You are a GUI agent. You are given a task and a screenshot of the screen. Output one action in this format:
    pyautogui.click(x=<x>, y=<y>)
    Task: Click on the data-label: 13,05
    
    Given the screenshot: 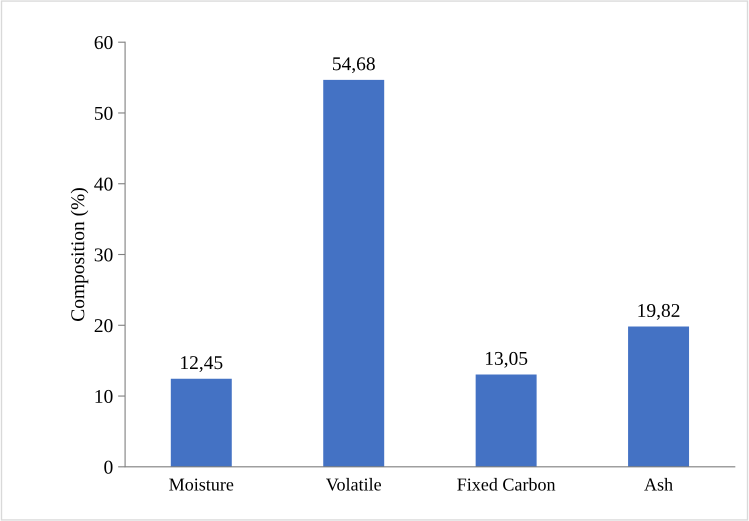 What is the action you would take?
    pyautogui.click(x=507, y=360)
    